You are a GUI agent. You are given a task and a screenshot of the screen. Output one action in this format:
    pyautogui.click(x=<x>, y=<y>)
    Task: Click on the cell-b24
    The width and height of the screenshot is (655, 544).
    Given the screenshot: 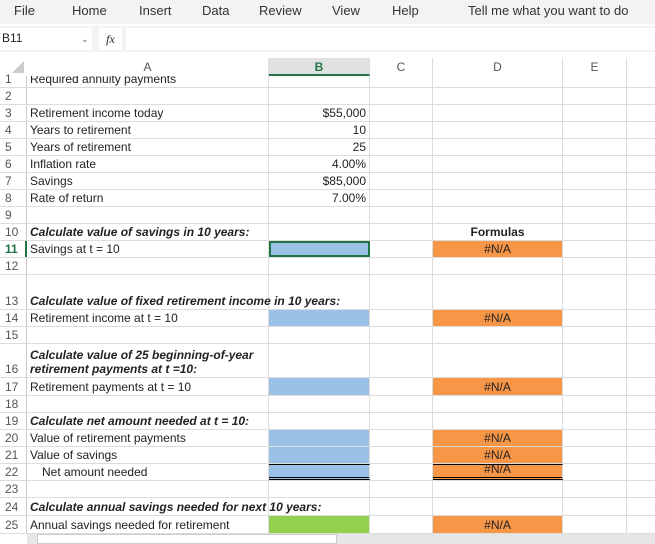 What is the action you would take?
    pyautogui.click(x=319, y=506)
    